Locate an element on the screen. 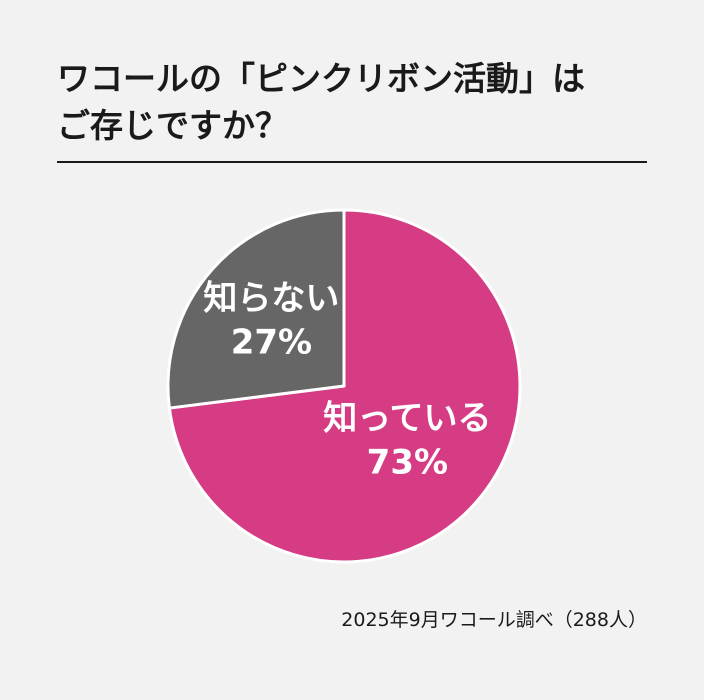 The image size is (704, 700). slice-value-label: 27% is located at coordinates (271, 342).